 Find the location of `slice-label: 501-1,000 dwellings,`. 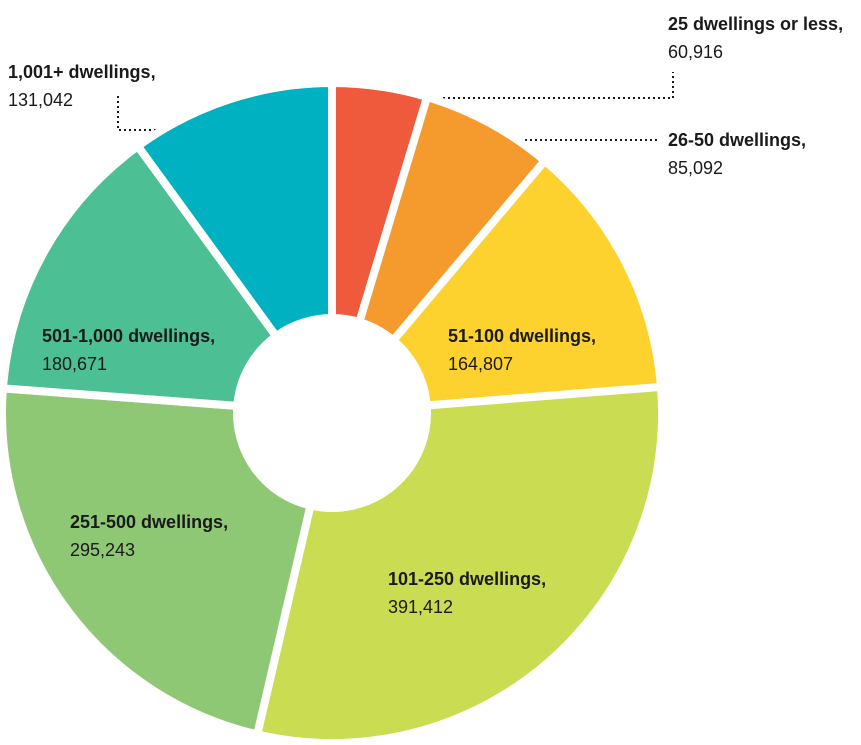

slice-label: 501-1,000 dwellings, is located at coordinates (128, 336).